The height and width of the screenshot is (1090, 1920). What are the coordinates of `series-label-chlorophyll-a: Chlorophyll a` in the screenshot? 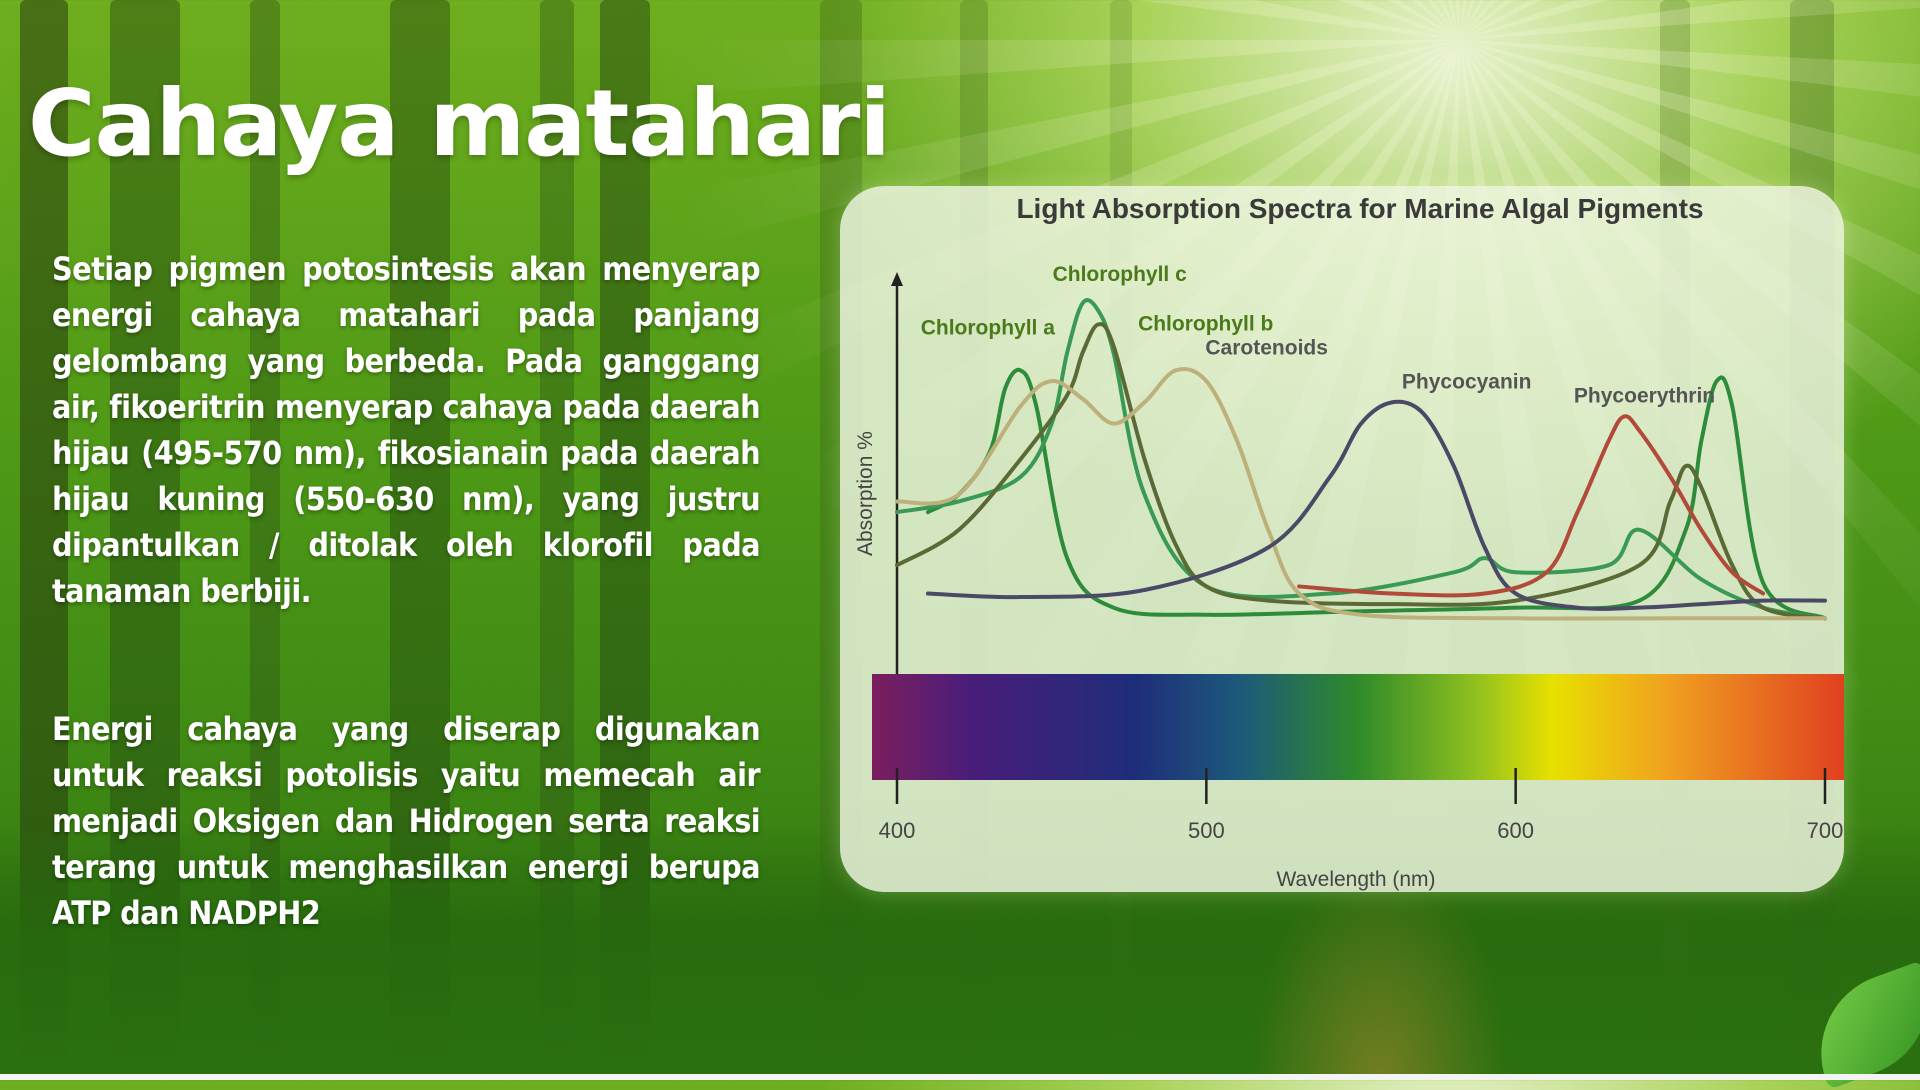 It's located at (988, 328).